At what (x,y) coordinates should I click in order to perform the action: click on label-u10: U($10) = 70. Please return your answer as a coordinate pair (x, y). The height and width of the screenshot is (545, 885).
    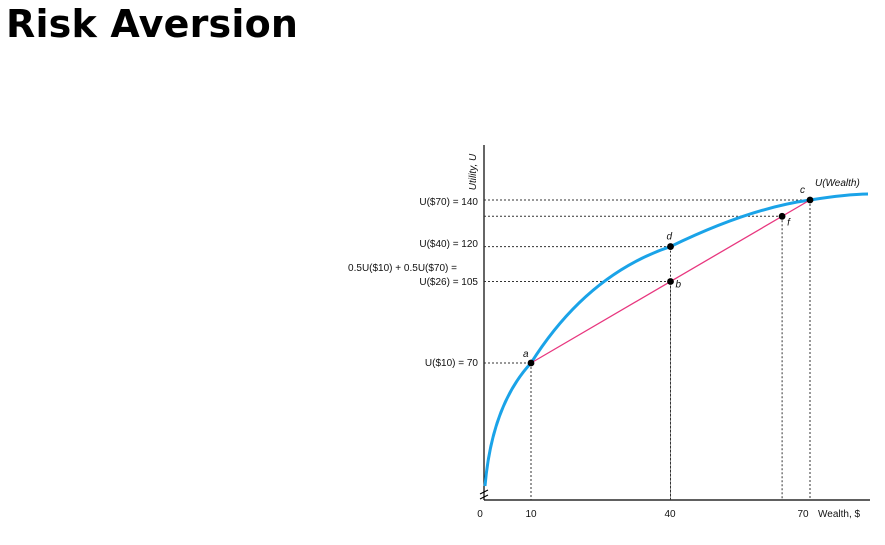
    Looking at the image, I should click on (452, 363).